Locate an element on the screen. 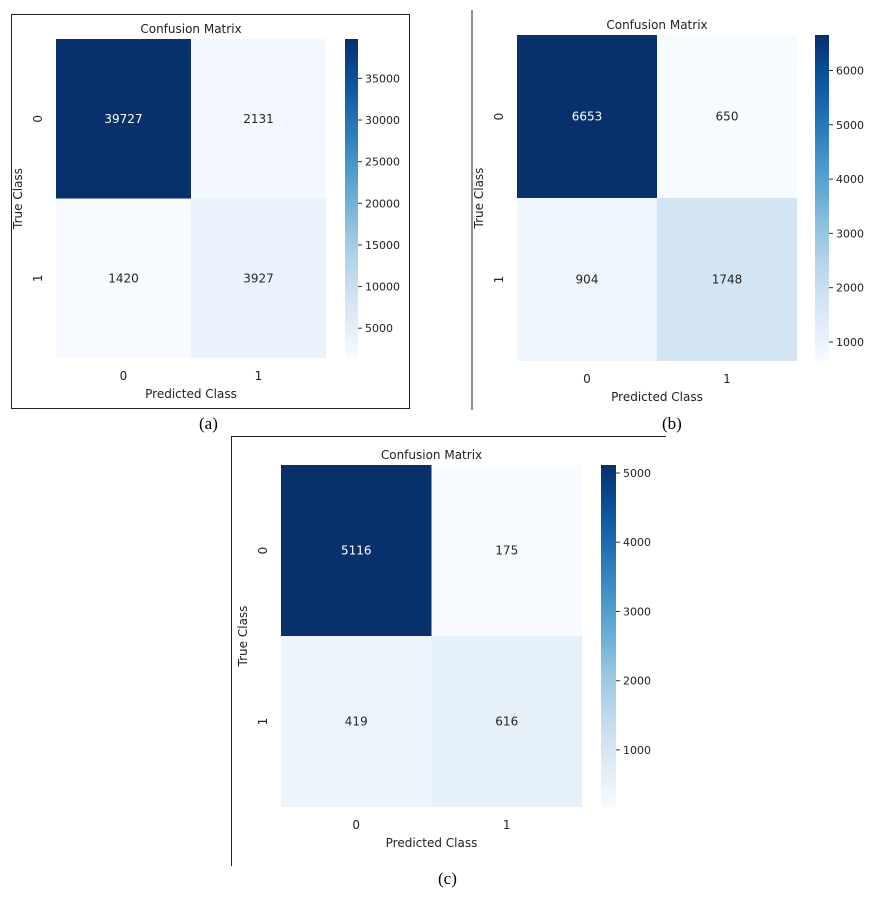 Image resolution: width=877 pixels, height=903 pixels. cell-value-label-0-0: 5116 is located at coordinates (356, 551).